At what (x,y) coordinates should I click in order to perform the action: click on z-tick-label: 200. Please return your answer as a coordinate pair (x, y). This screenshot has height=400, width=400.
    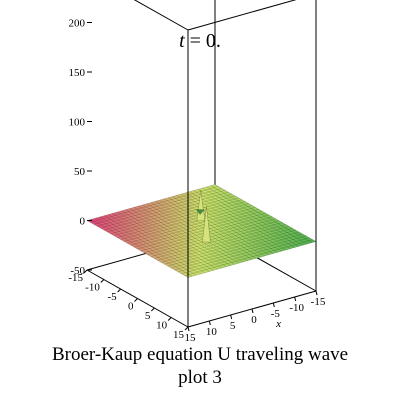
    Looking at the image, I should click on (77, 24).